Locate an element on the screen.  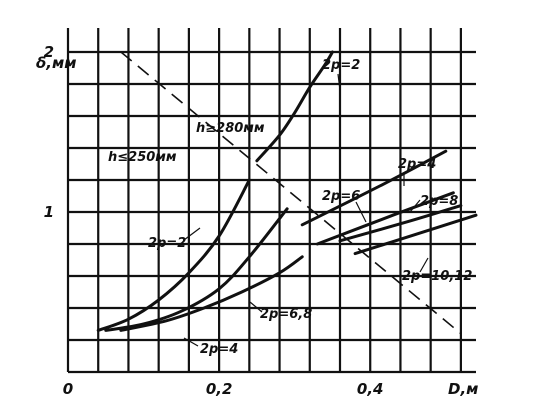
annotation-h-ge-280: h≥280мм is located at coordinates (230, 128).